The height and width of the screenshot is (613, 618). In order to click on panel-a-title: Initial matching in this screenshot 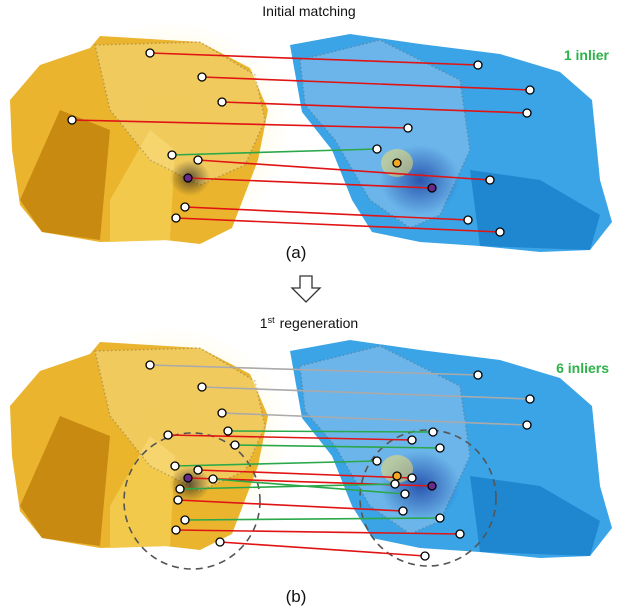, I will do `click(308, 11)`.